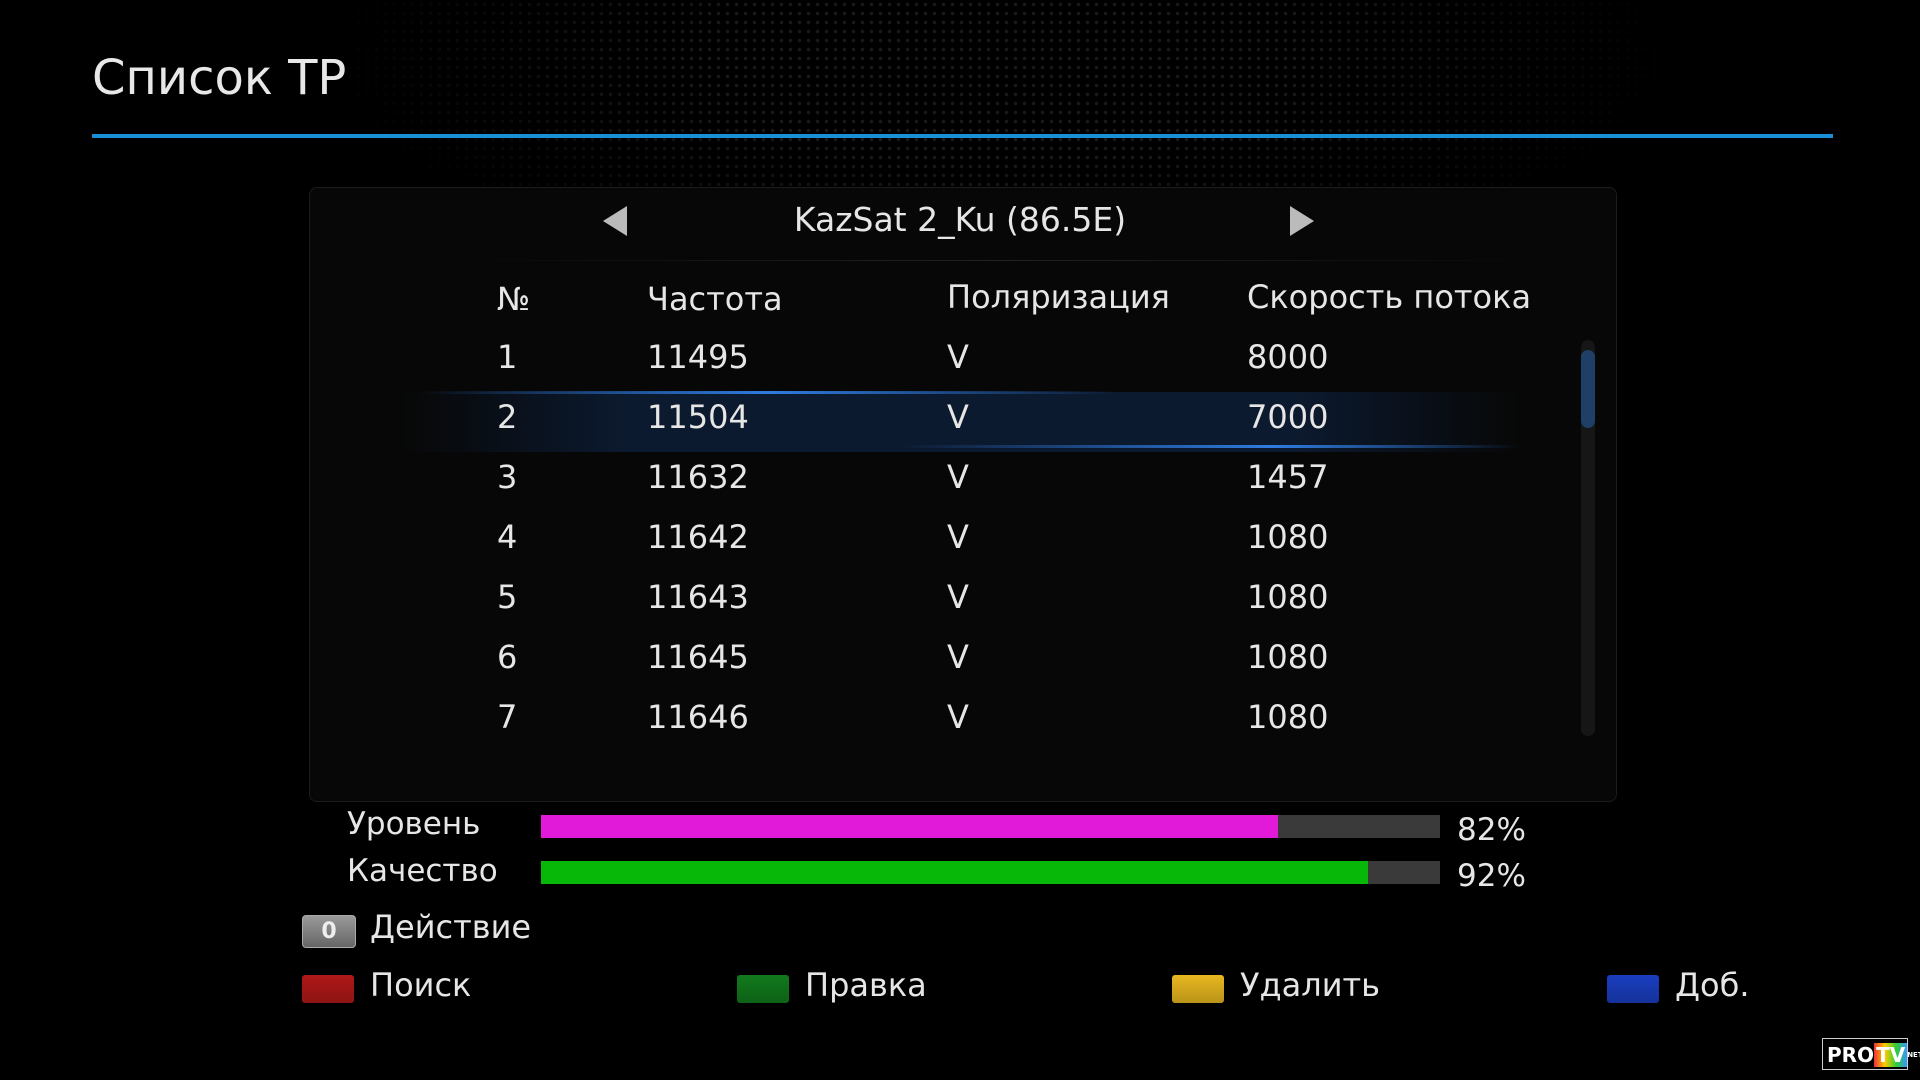  I want to click on row-number: 7, so click(507, 717).